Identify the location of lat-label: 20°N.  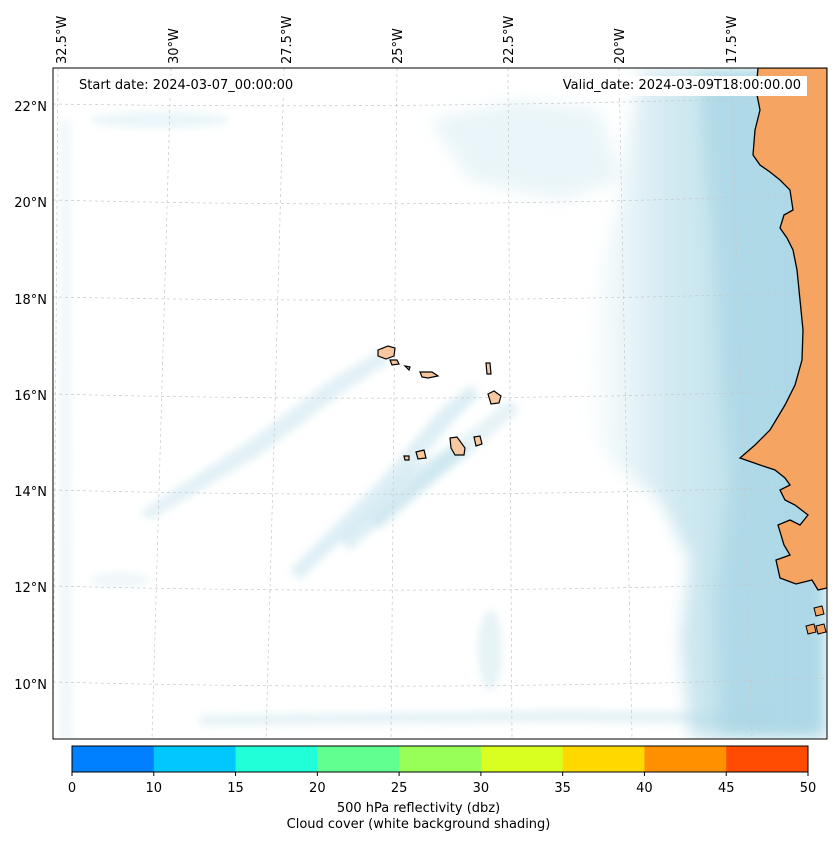
(30, 203).